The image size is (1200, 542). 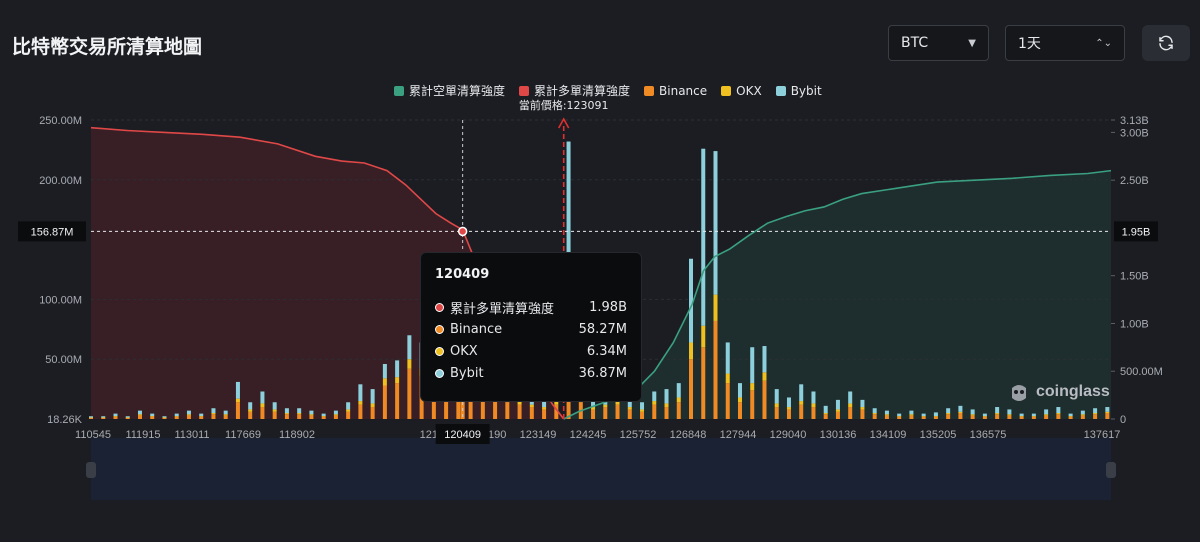 I want to click on y-left-tick-label: 50.00M, so click(x=63, y=360).